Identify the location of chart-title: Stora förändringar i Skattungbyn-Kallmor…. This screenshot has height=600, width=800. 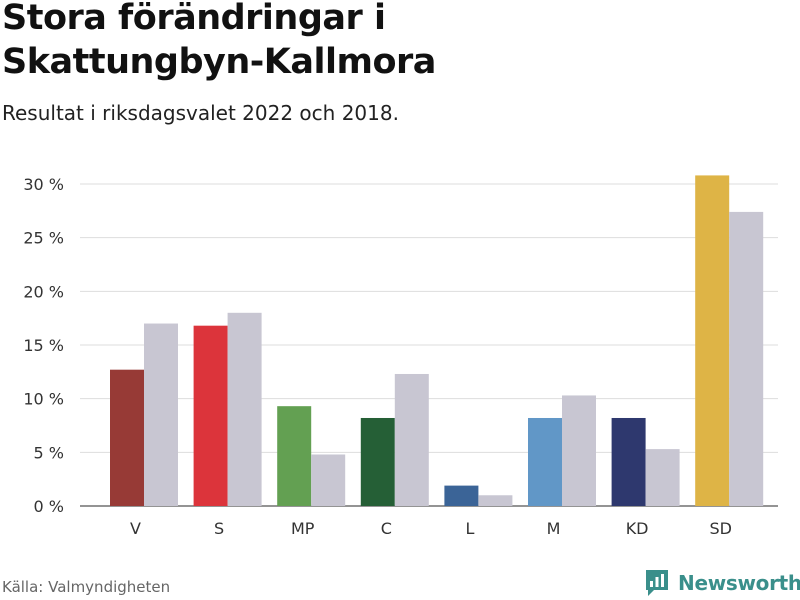
(219, 41).